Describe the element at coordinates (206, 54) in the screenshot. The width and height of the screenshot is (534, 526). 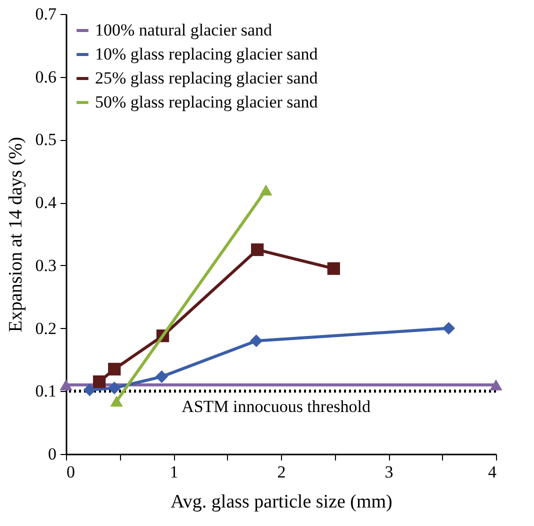
I see `legend-label: 10% glass replacing glacier sand` at that location.